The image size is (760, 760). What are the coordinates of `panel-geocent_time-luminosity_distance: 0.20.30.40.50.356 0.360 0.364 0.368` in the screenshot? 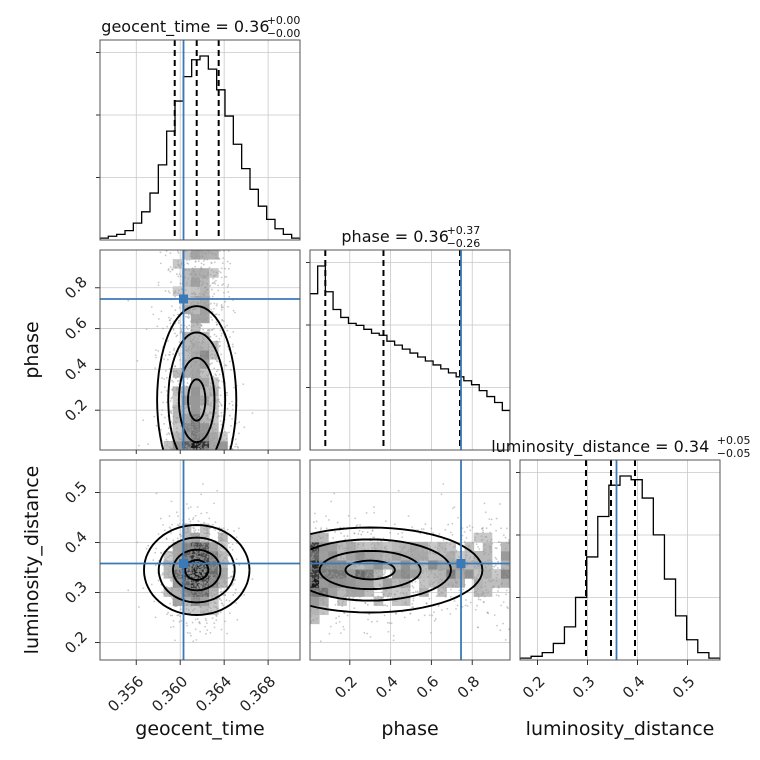 It's located at (181, 587).